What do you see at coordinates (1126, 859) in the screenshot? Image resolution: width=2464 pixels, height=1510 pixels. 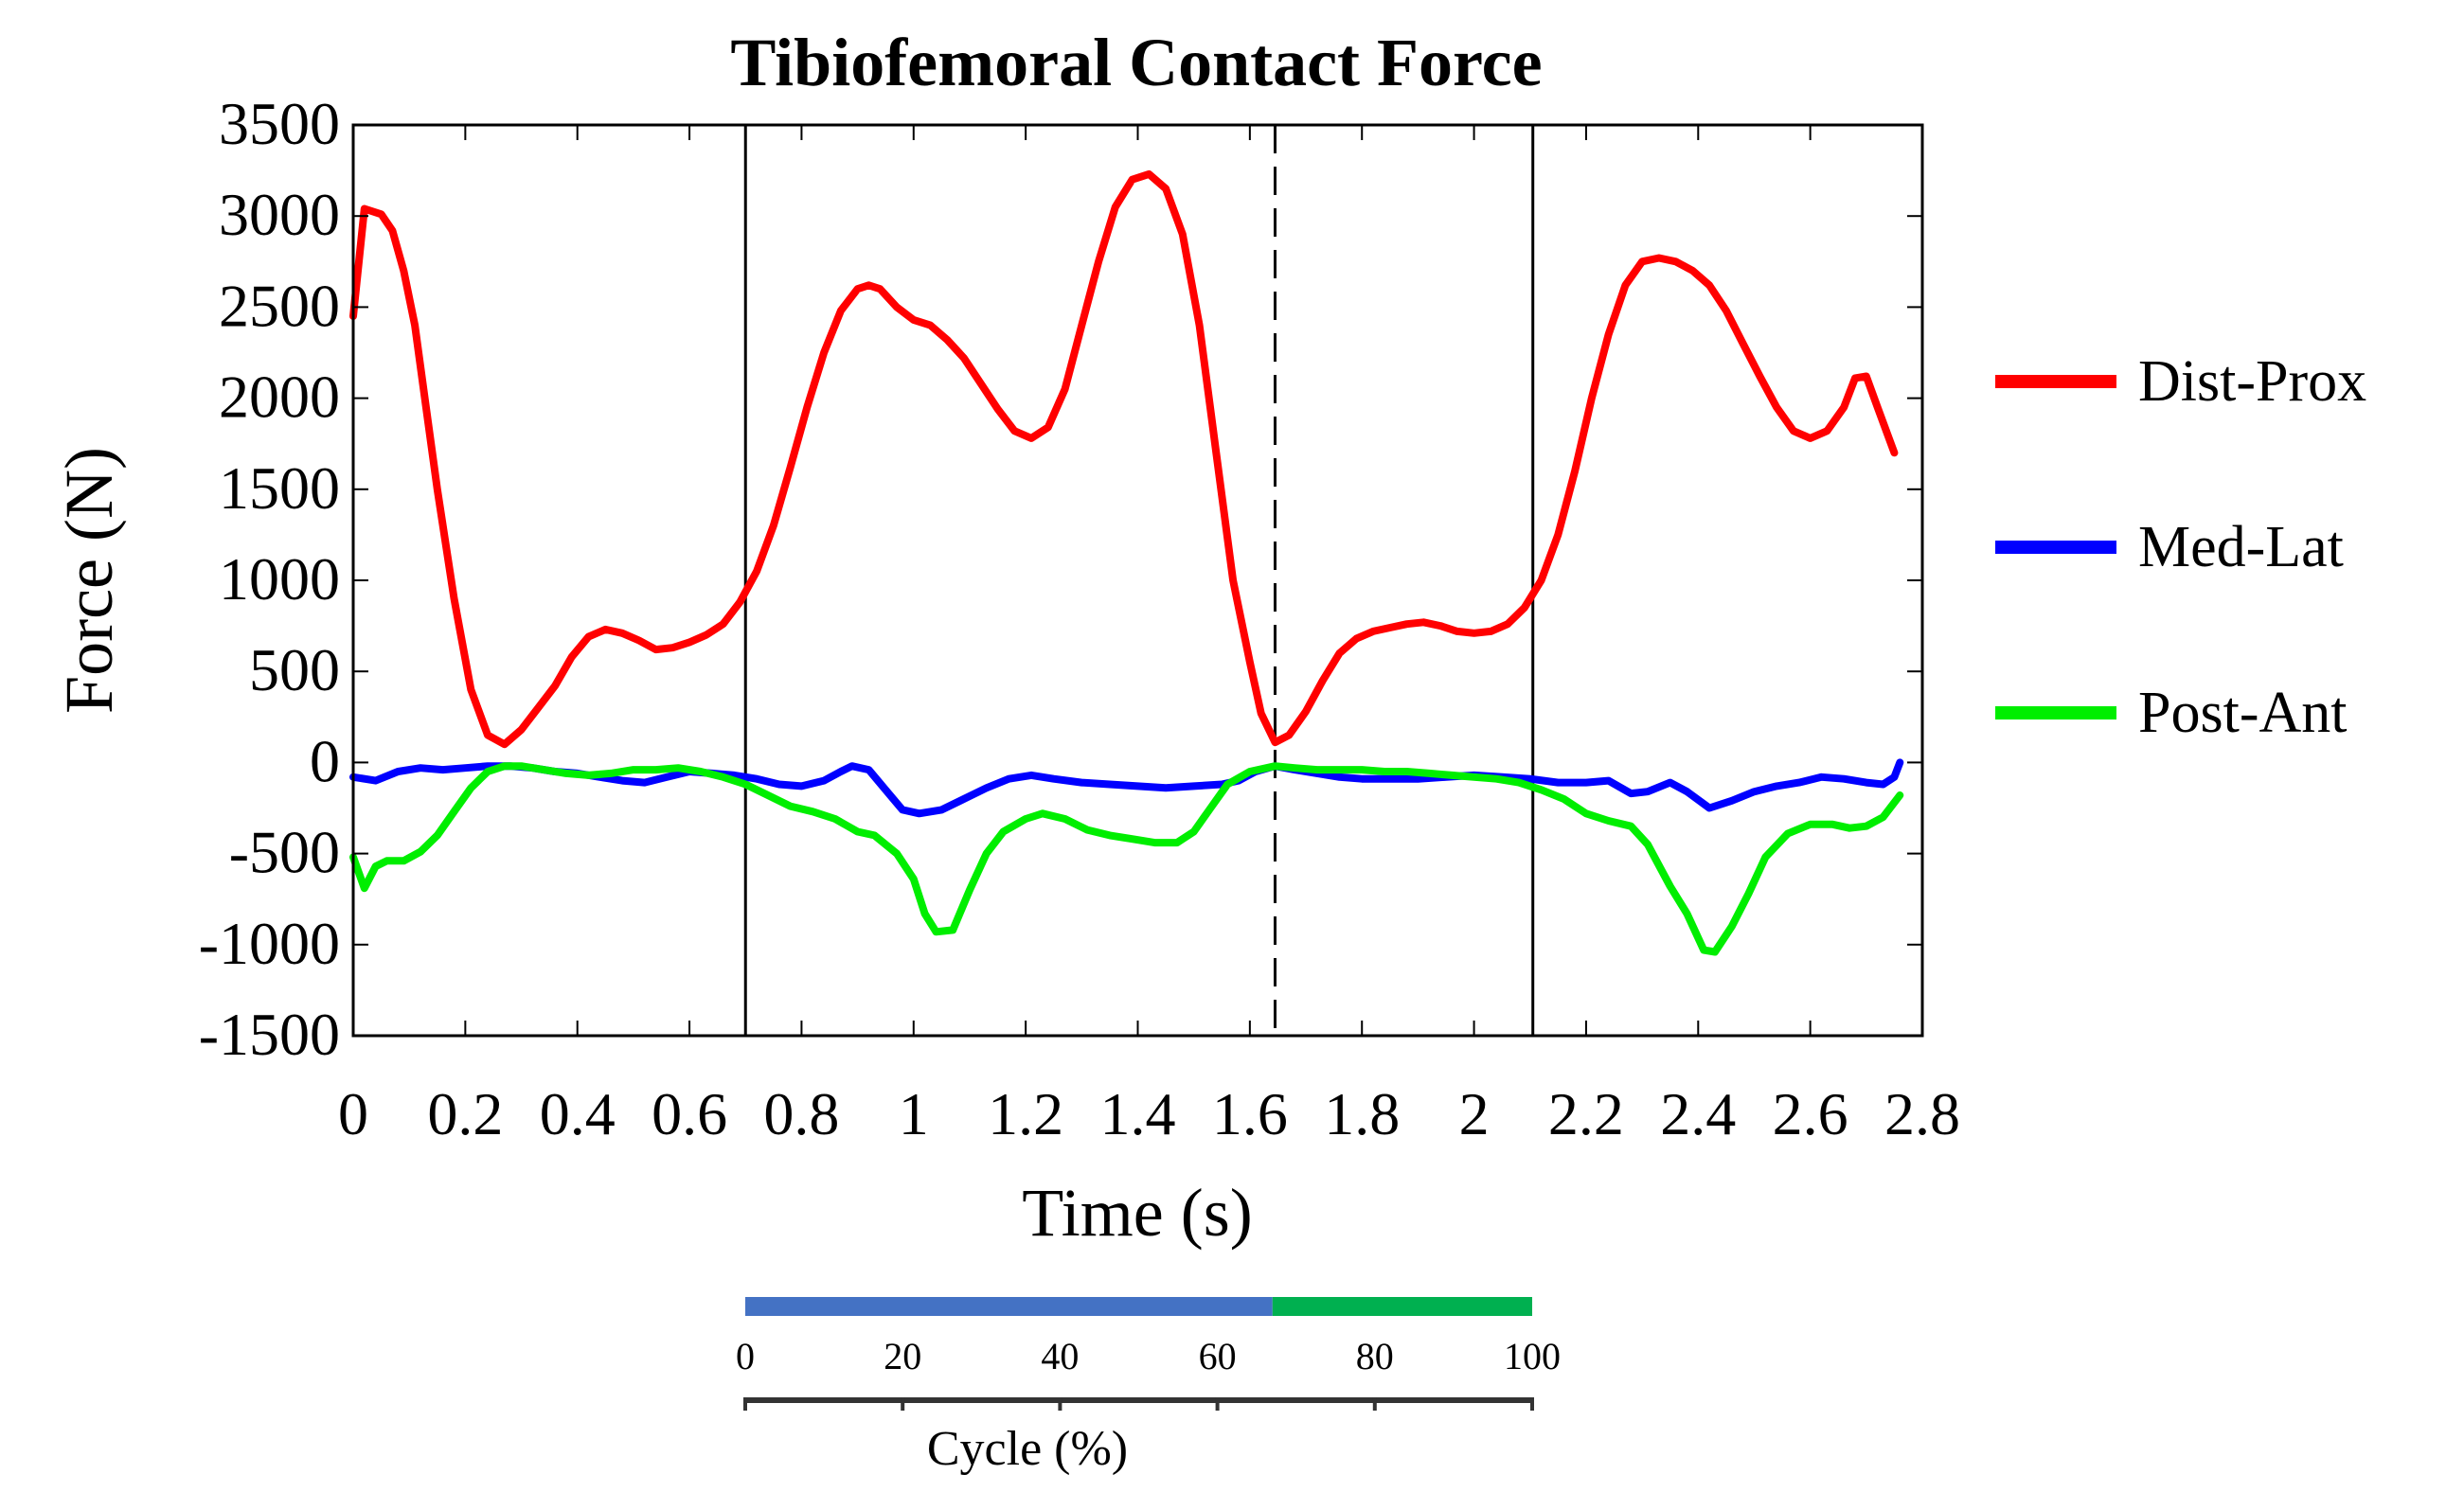 I see `series-line-post-ant` at bounding box center [1126, 859].